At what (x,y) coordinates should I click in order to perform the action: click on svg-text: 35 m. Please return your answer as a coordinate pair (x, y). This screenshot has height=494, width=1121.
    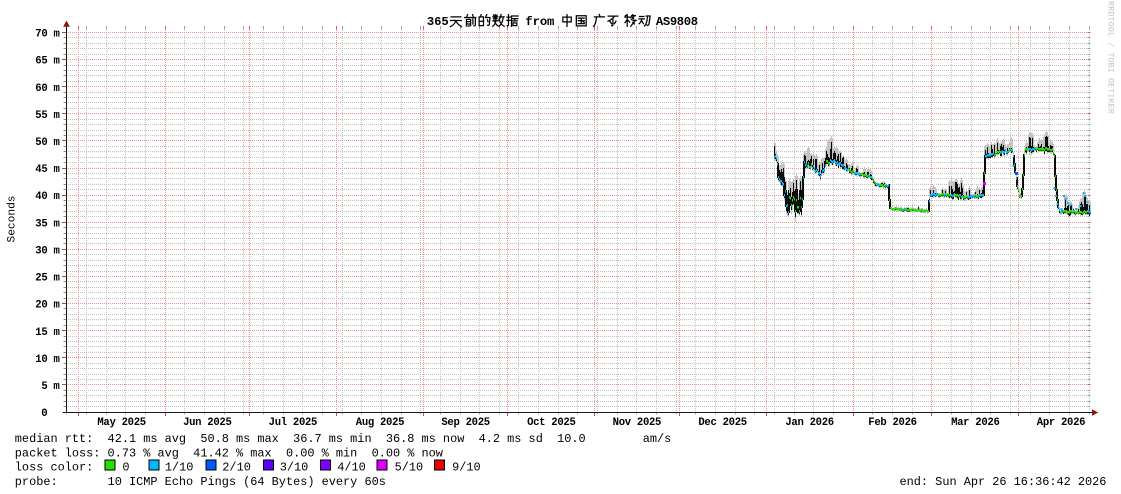
    Looking at the image, I should click on (47, 224).